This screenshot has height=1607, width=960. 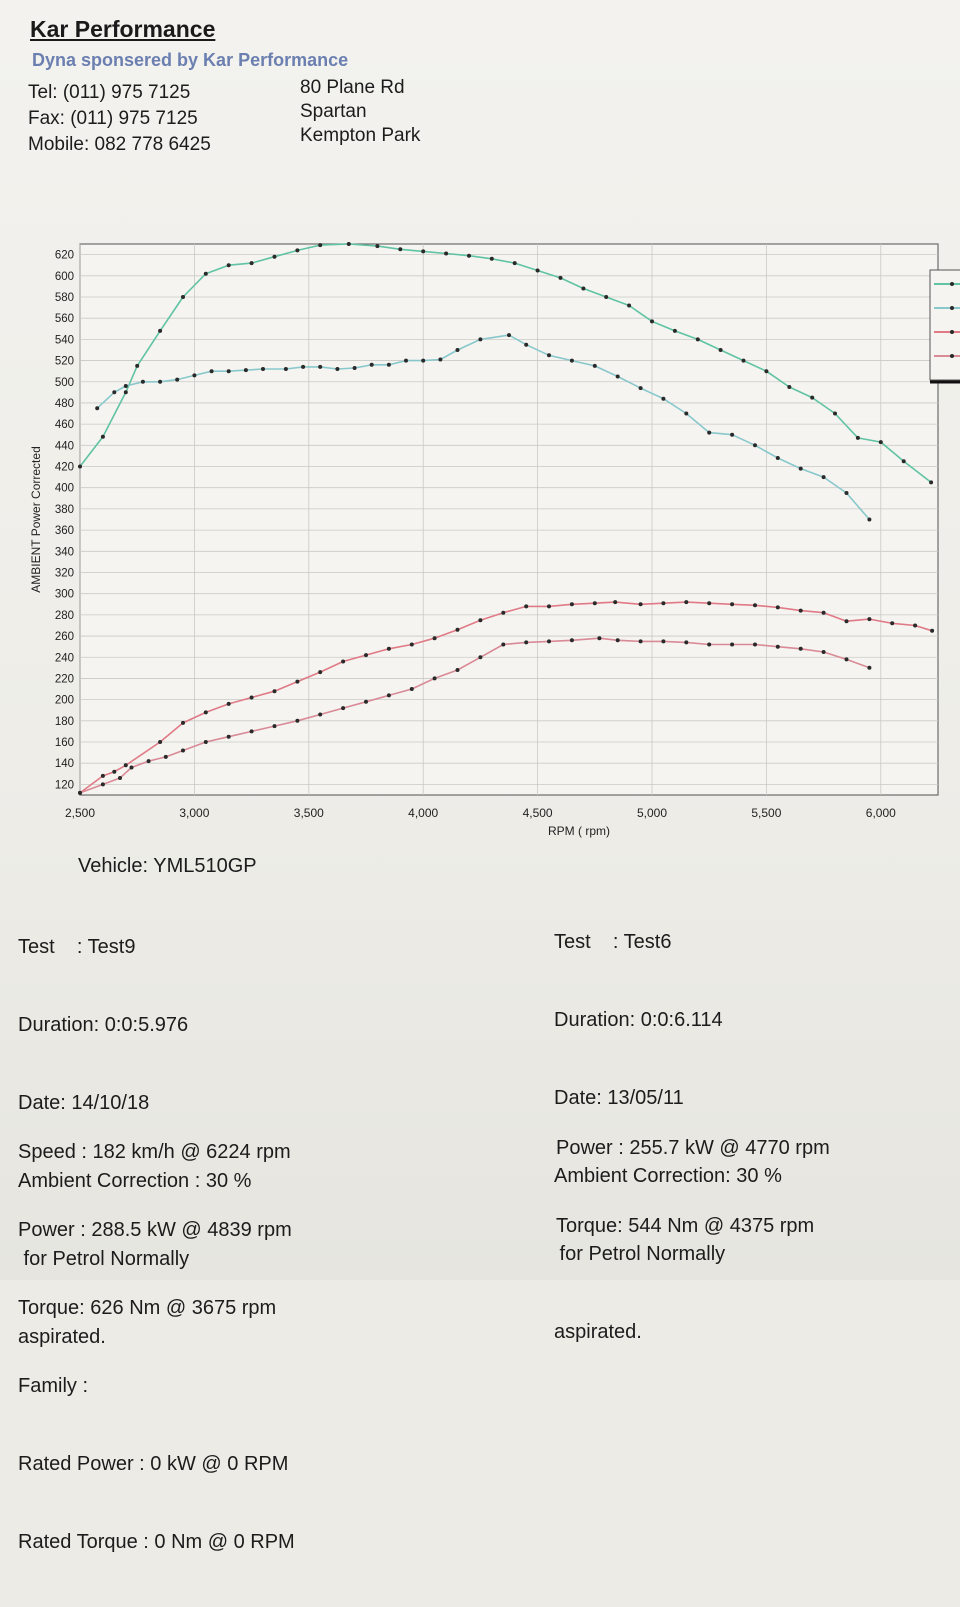 I want to click on address-line-2: Spartan, so click(x=333, y=111).